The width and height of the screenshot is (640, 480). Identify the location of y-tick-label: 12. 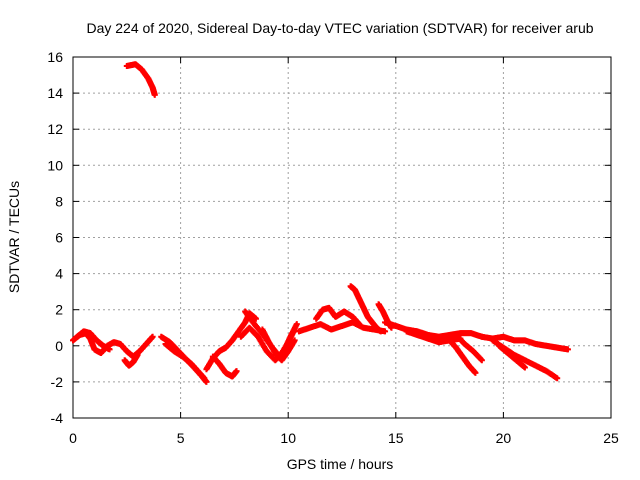
(55, 129).